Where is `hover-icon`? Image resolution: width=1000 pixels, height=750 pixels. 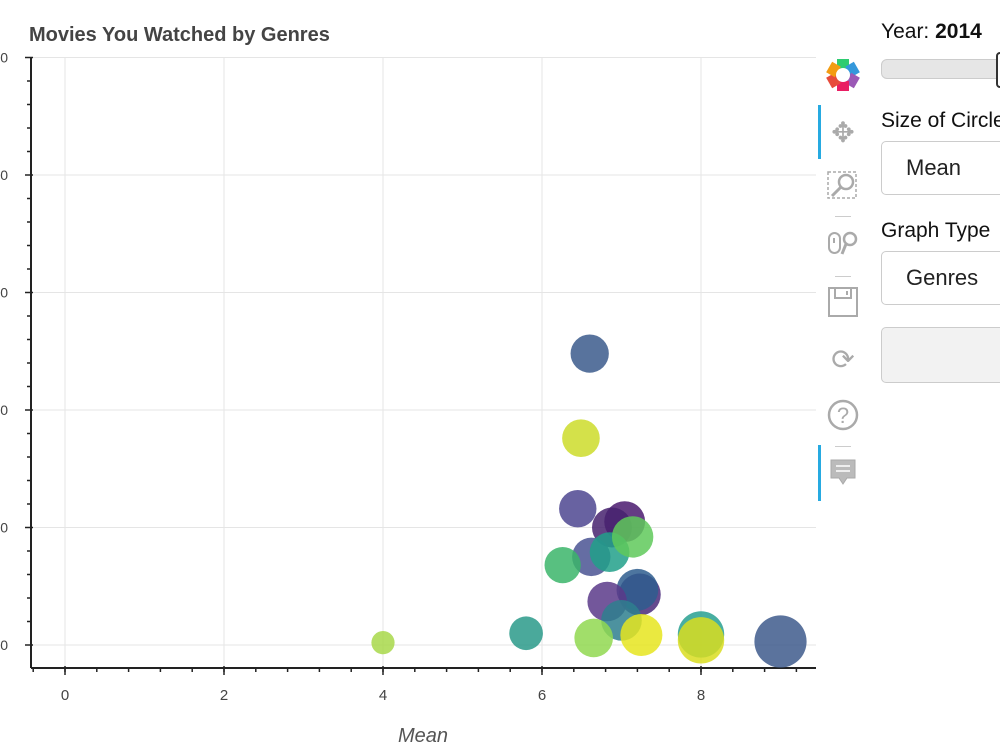
hover-icon is located at coordinates (843, 473).